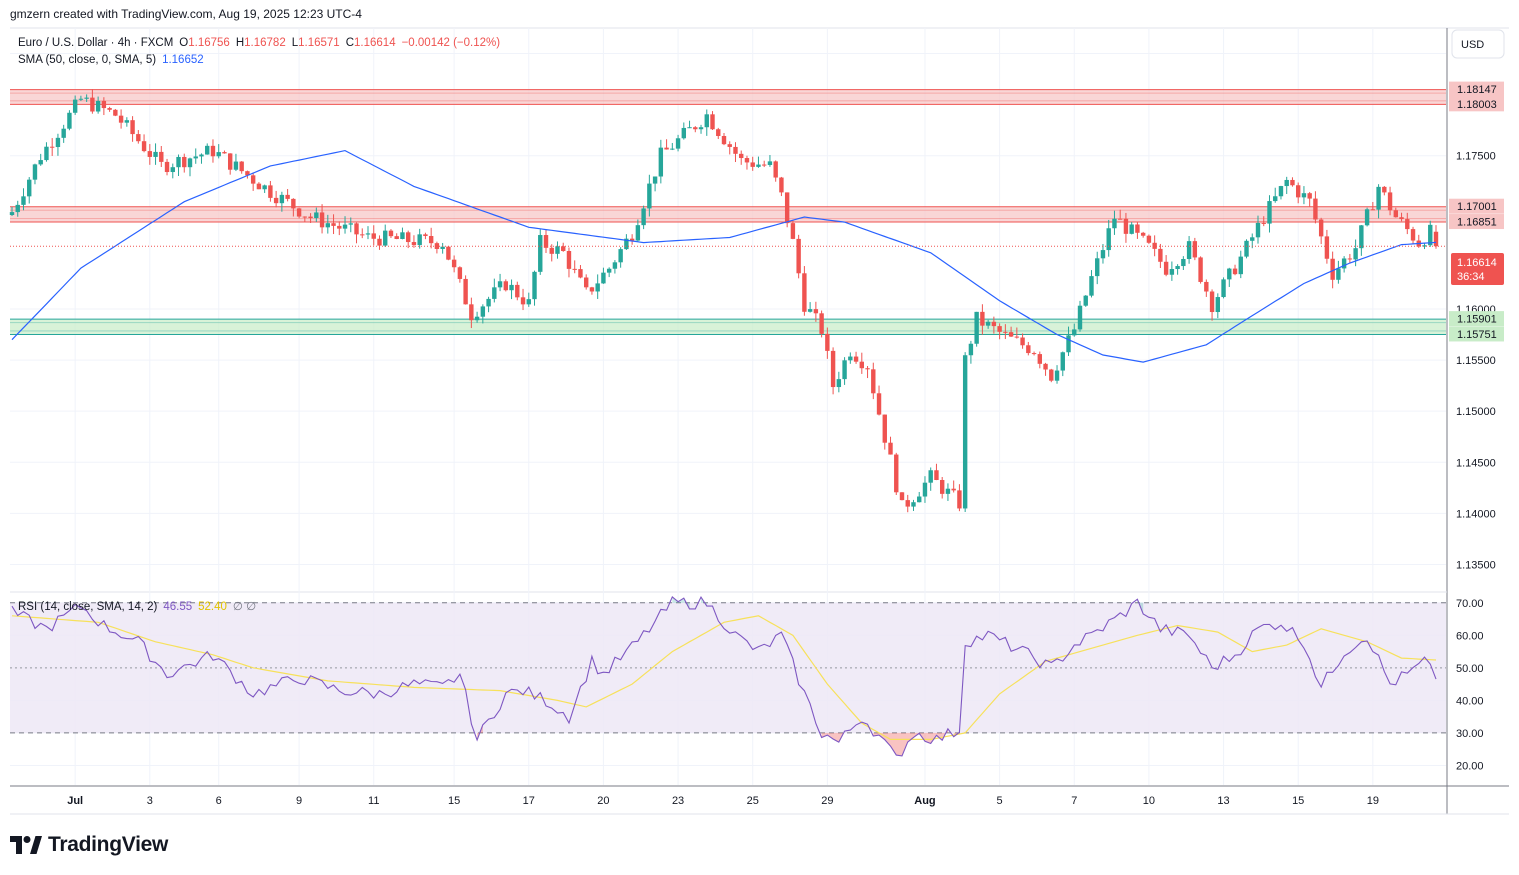 This screenshot has height=875, width=1519. I want to click on rsi-legend: RSI (14, close, SMA, 14, 2) 46.55 52.40 ∅ ∅, so click(137, 607).